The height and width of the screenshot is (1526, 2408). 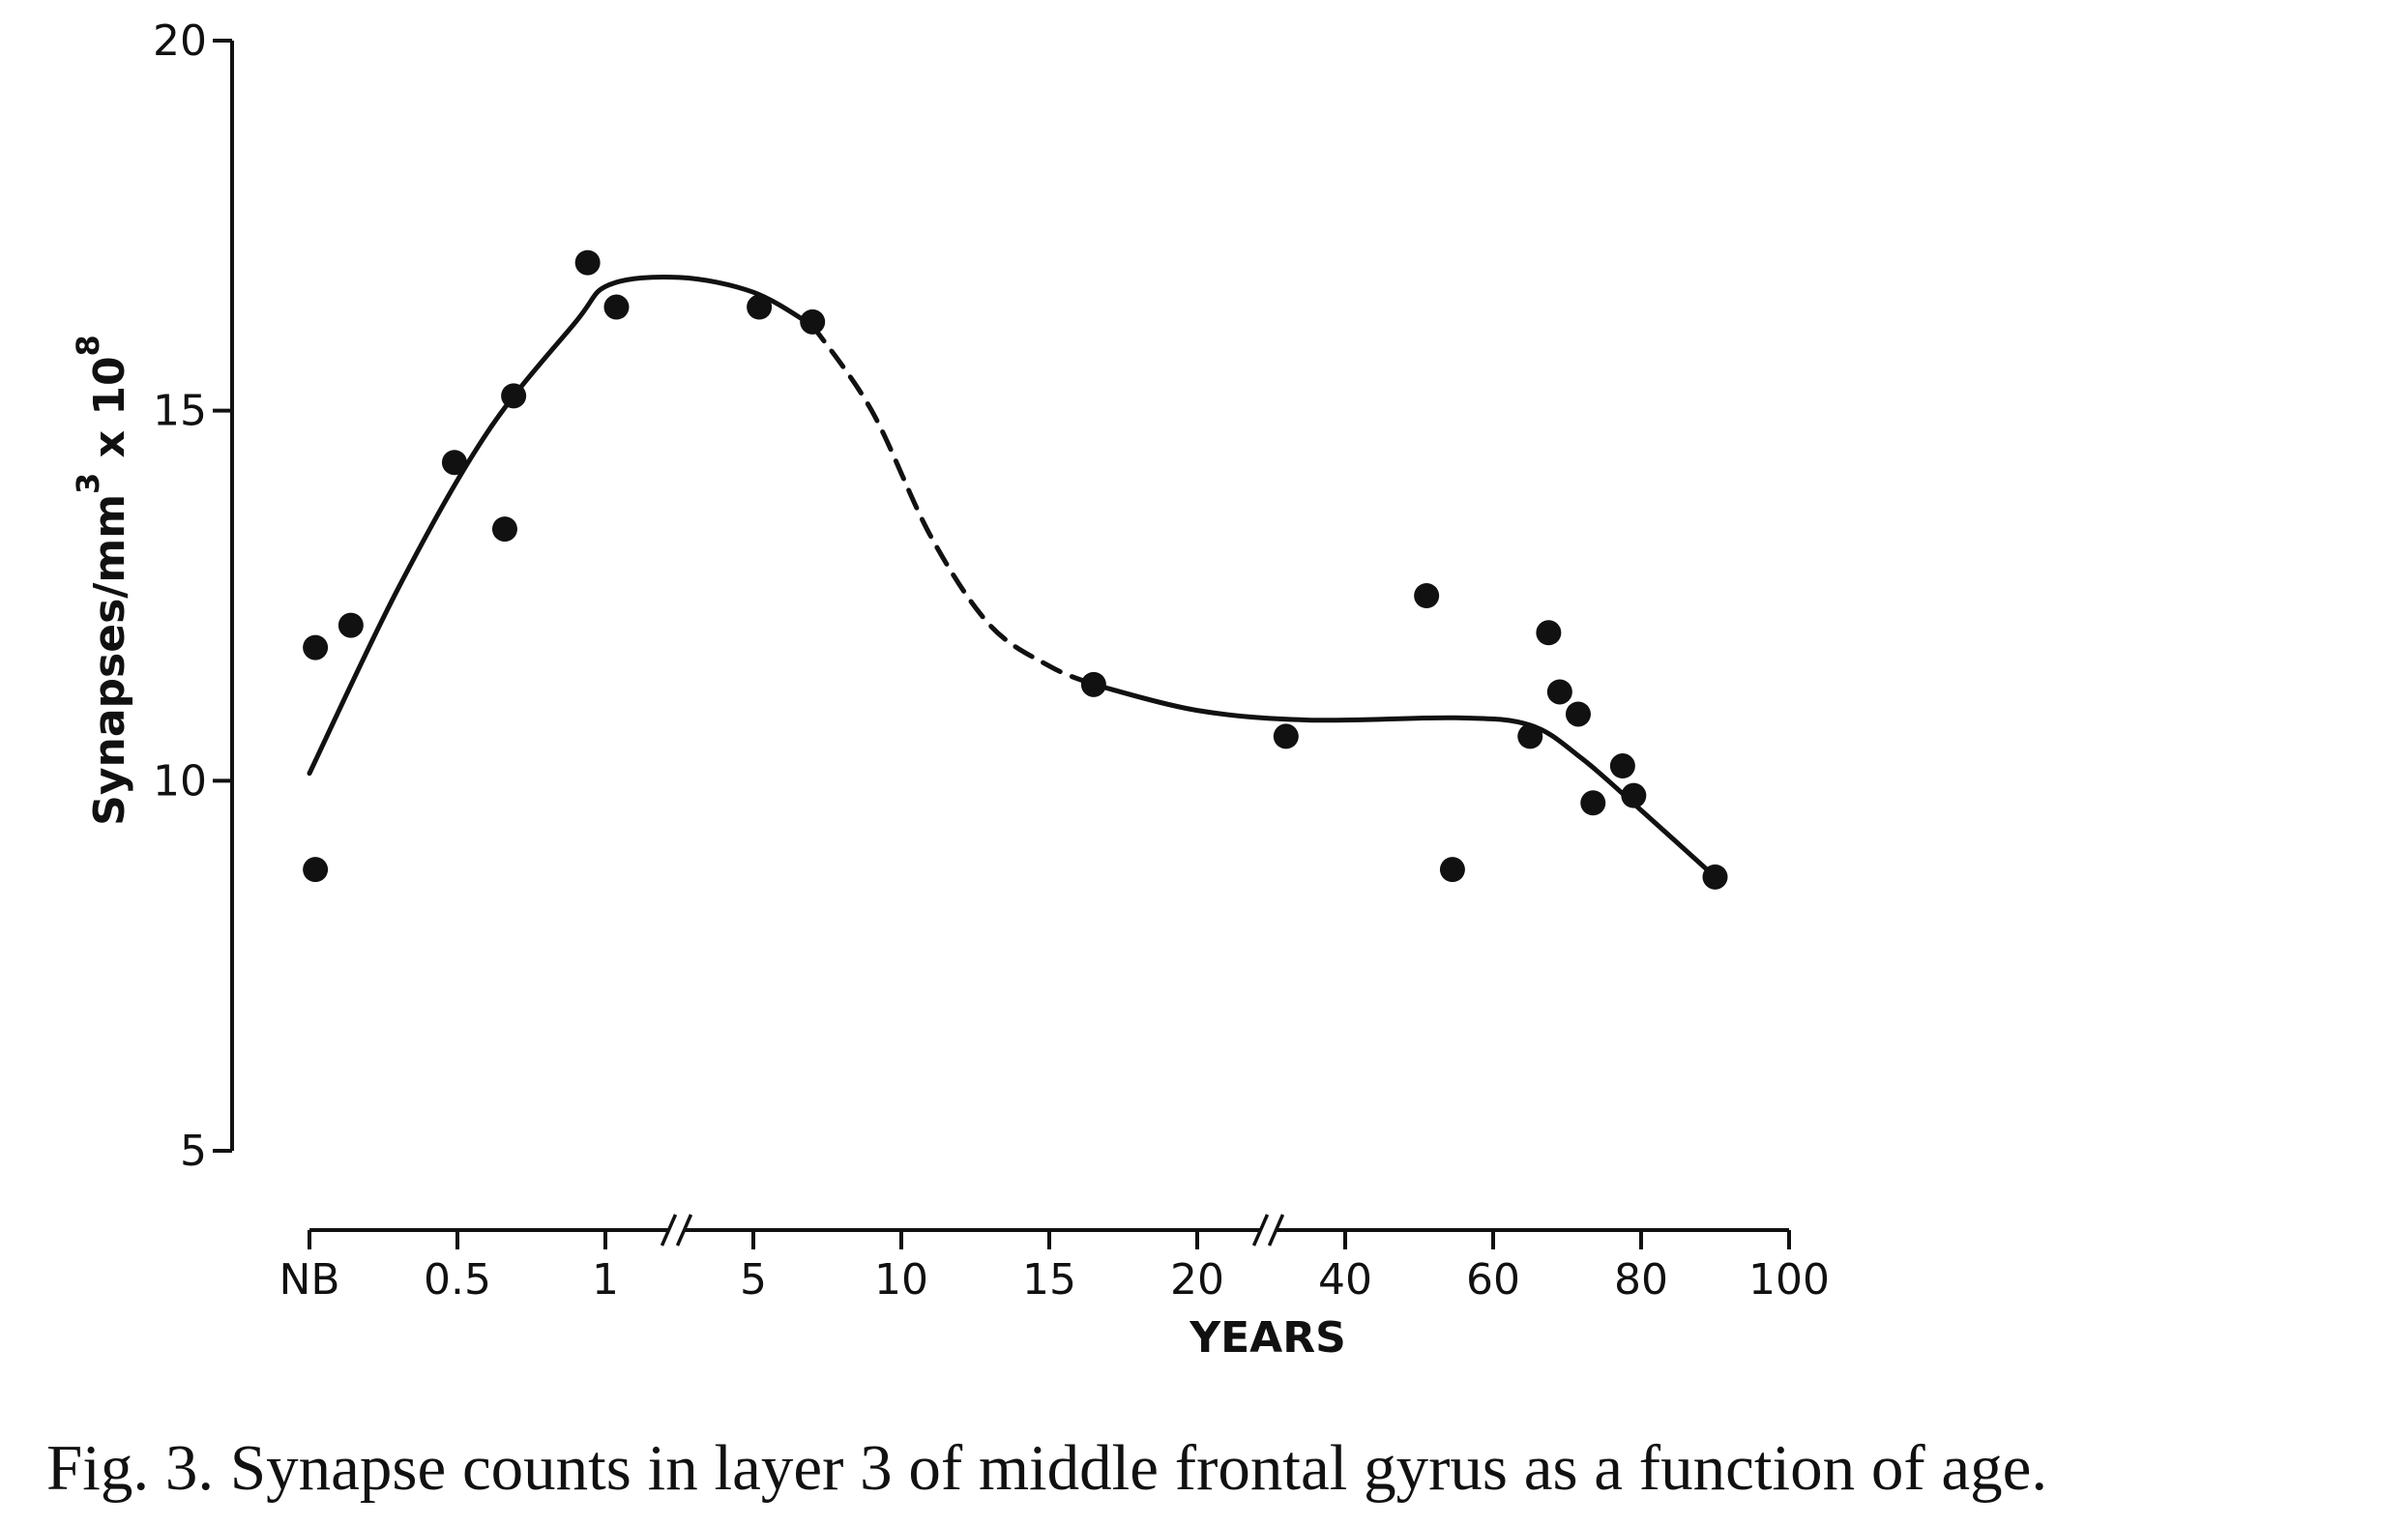 What do you see at coordinates (180, 781) in the screenshot?
I see `y-tick-label: 10` at bounding box center [180, 781].